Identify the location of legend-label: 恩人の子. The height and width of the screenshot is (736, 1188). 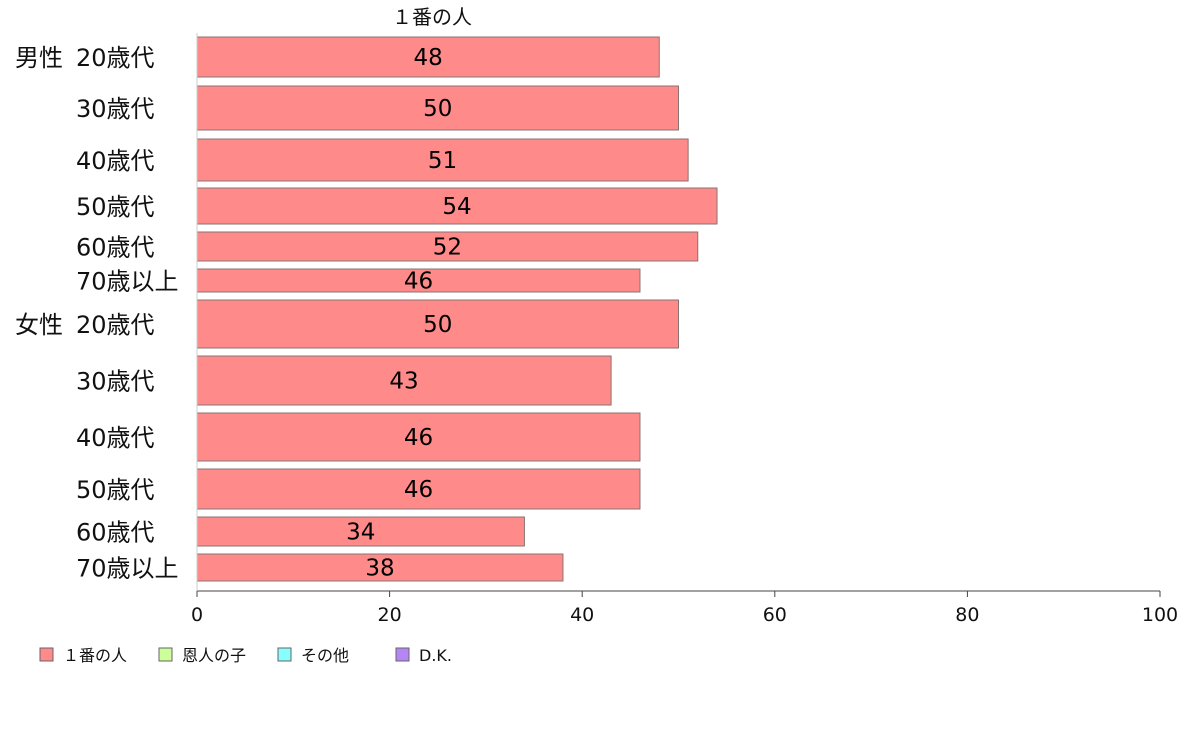
(214, 655).